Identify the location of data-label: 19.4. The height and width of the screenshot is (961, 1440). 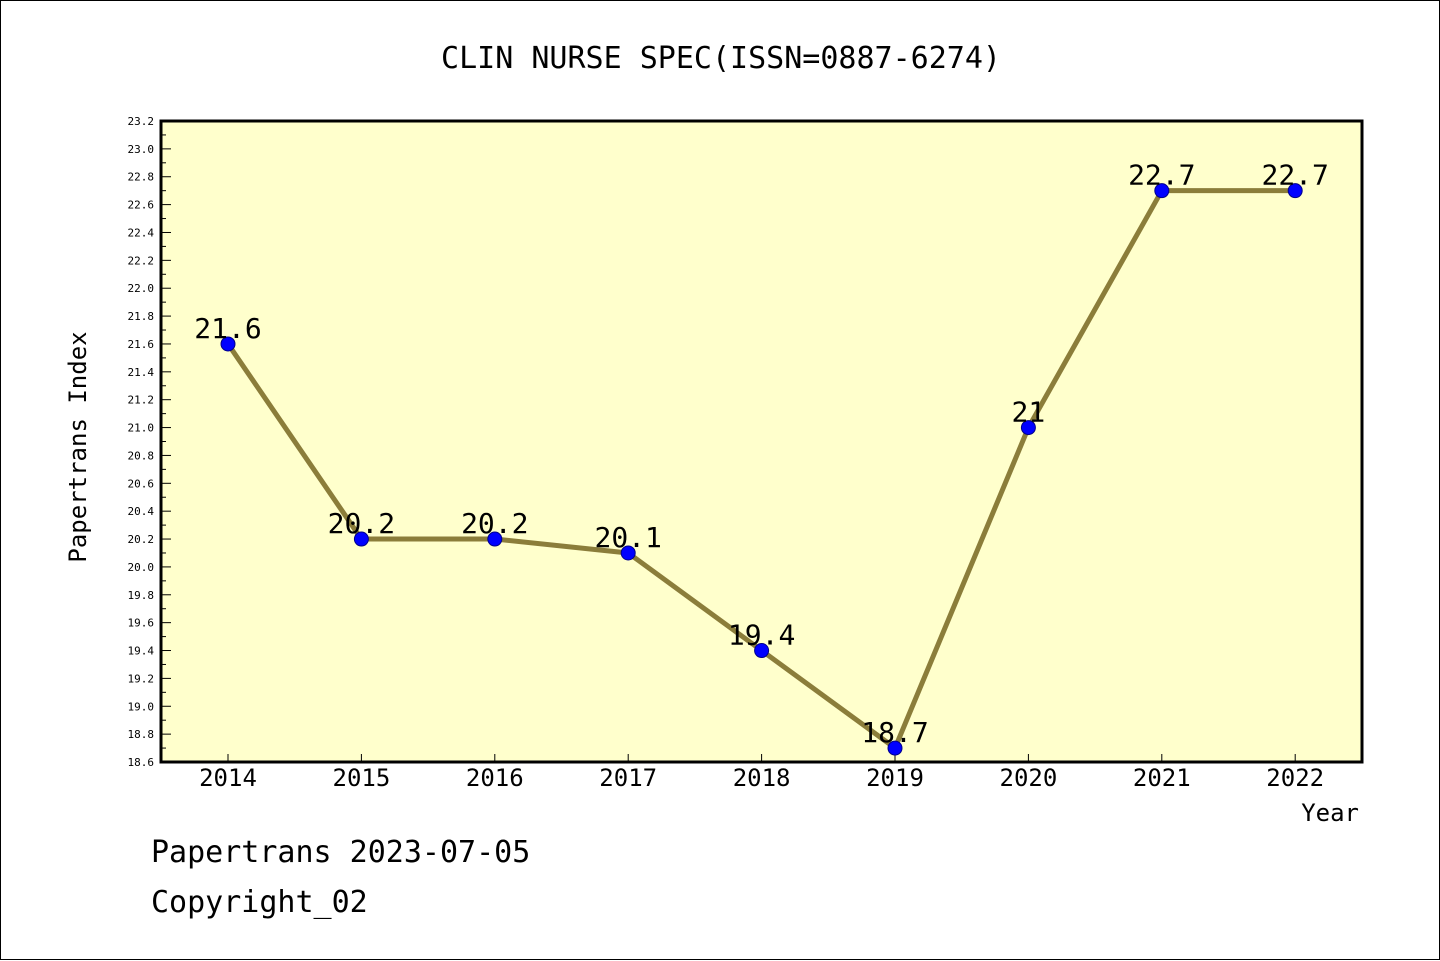
(761, 635).